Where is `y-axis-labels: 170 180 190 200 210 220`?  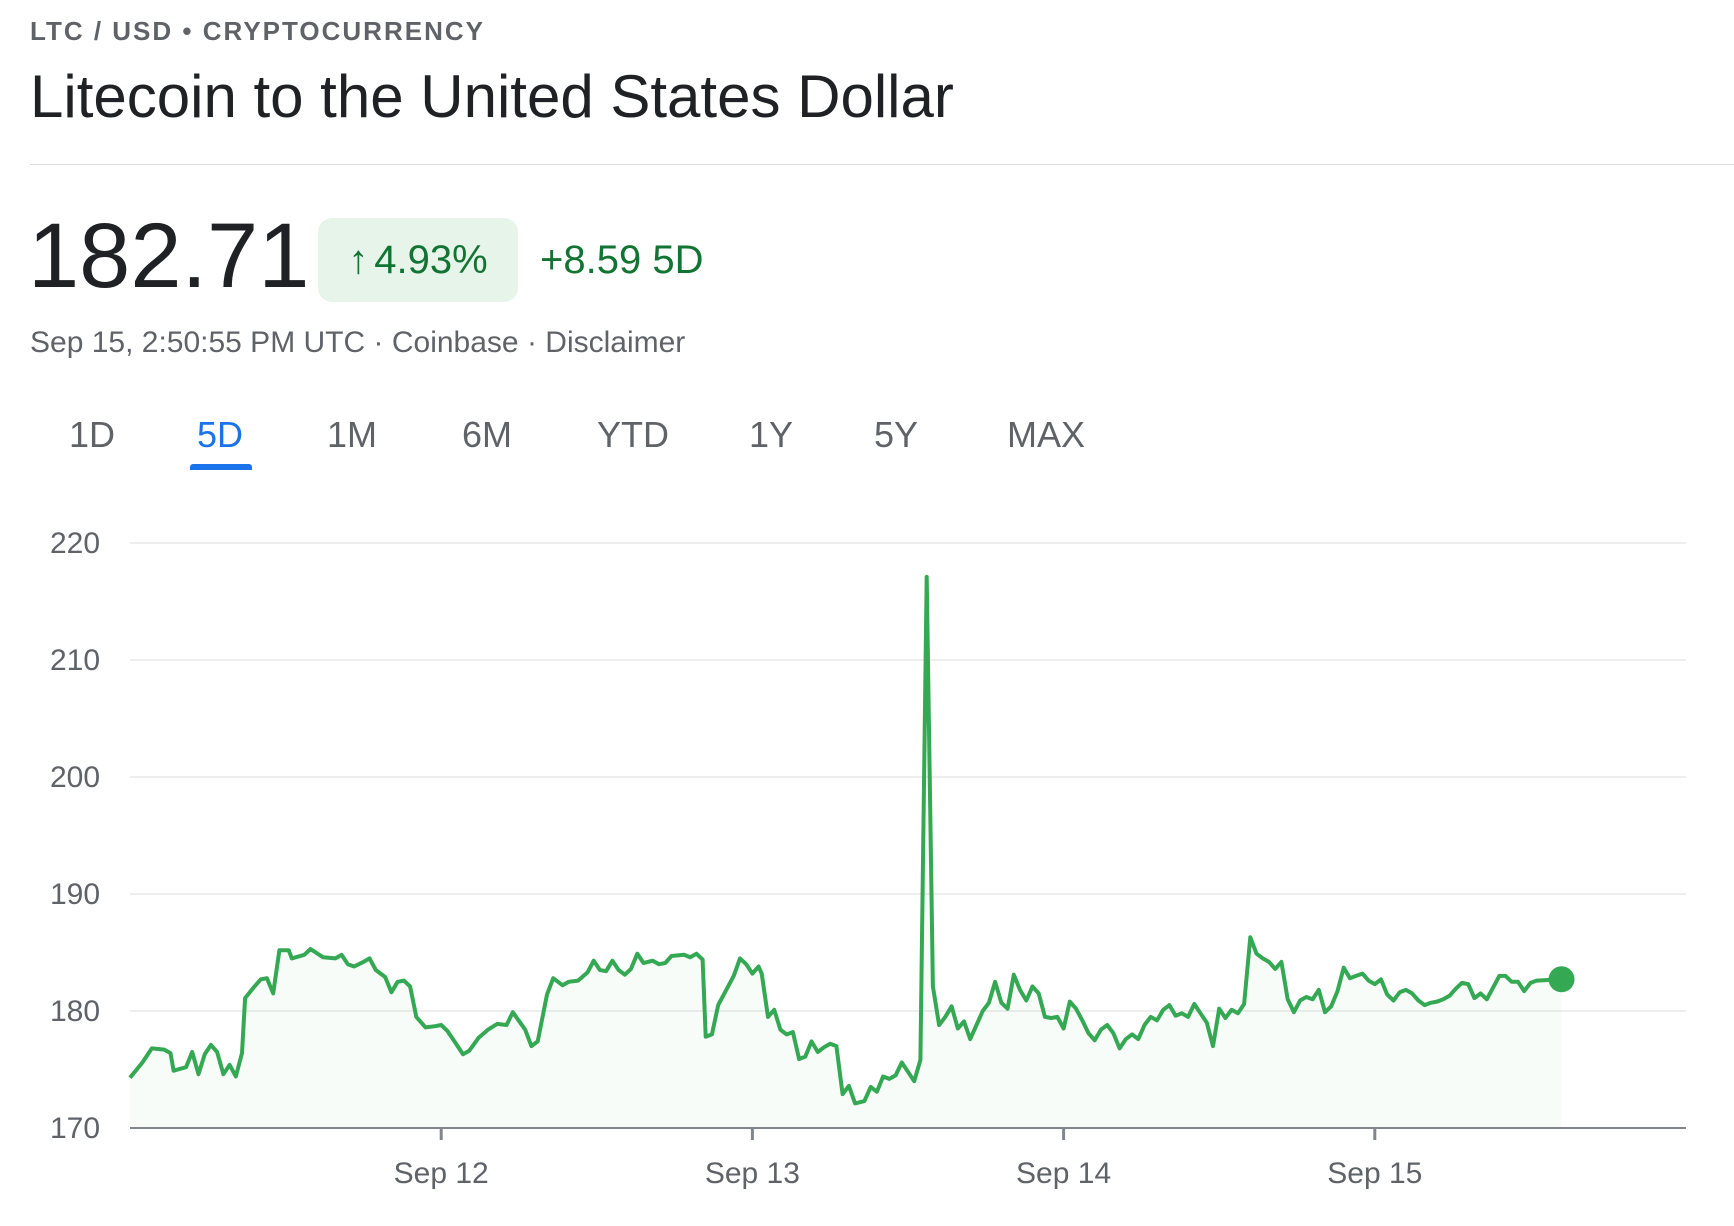 y-axis-labels: 170 180 190 200 210 220 is located at coordinates (75, 836).